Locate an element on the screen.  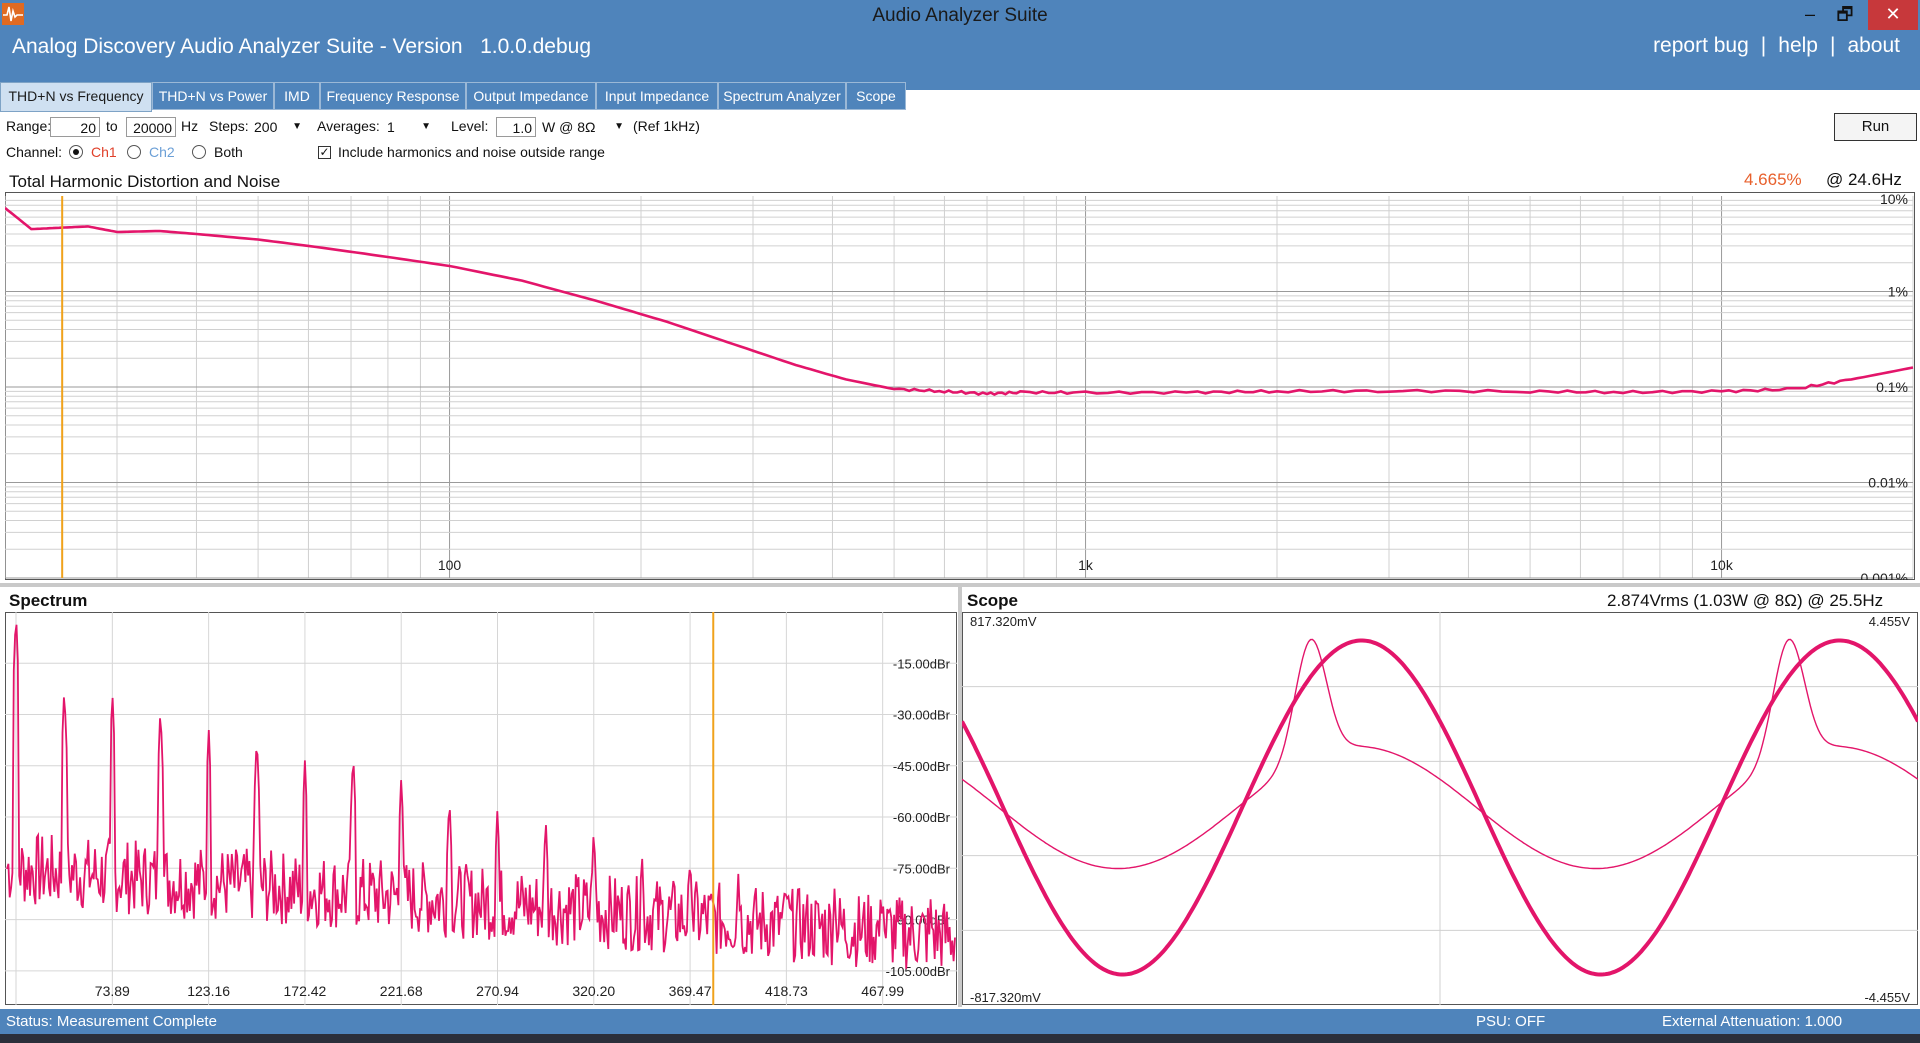
attenuation-status: External Attenuation: 1.000 is located at coordinates (1752, 1021).